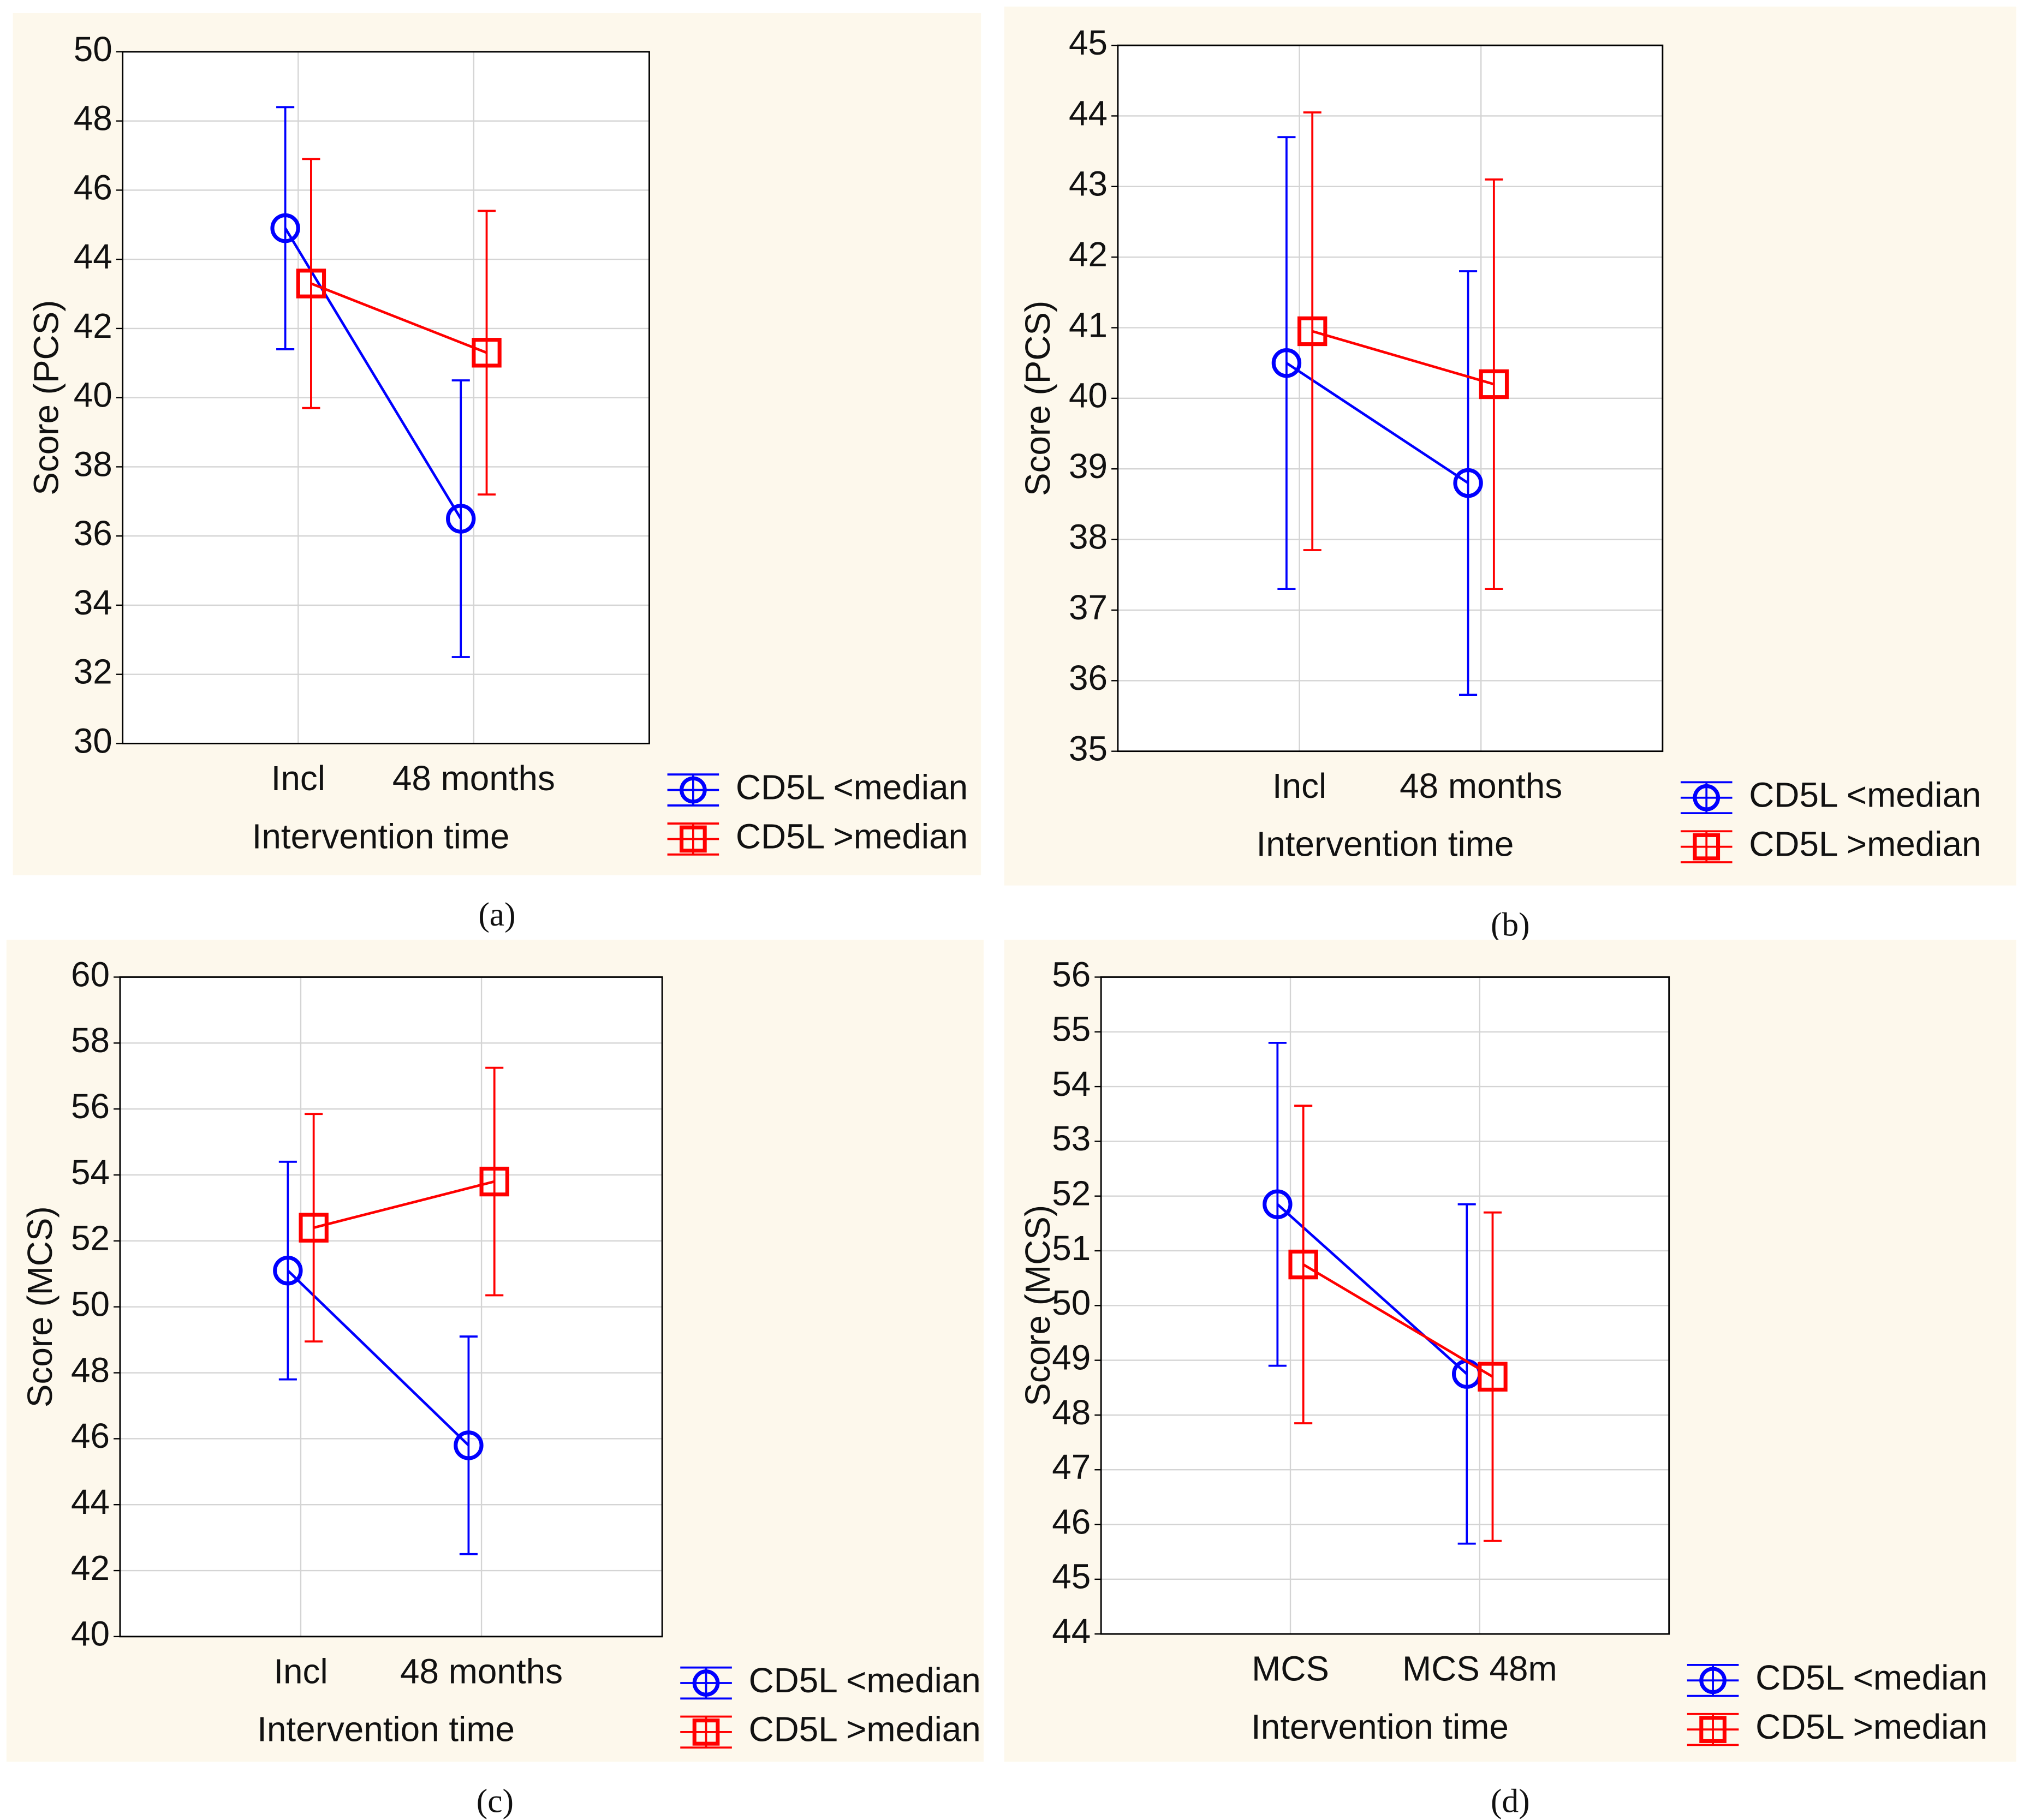 This screenshot has width=2024, height=1820. What do you see at coordinates (93, 671) in the screenshot?
I see `y-tick-label: 32` at bounding box center [93, 671].